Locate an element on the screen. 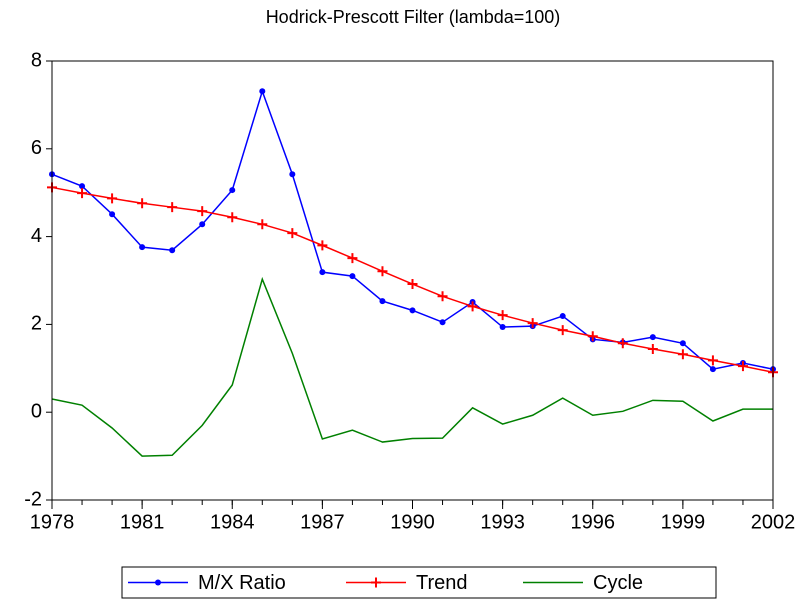 This screenshot has height=603, width=809. legend-label: Trend is located at coordinates (442, 583).